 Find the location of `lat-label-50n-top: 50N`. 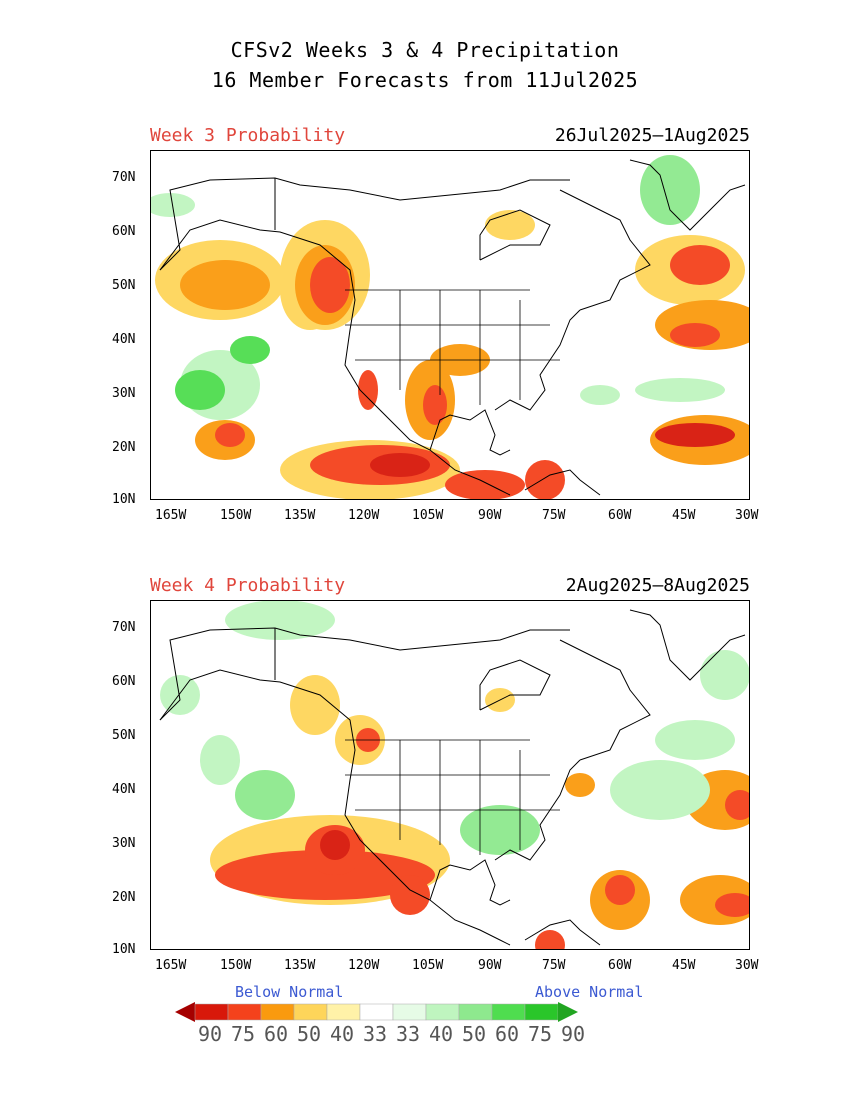

lat-label-50n-top: 50N is located at coordinates (124, 285).